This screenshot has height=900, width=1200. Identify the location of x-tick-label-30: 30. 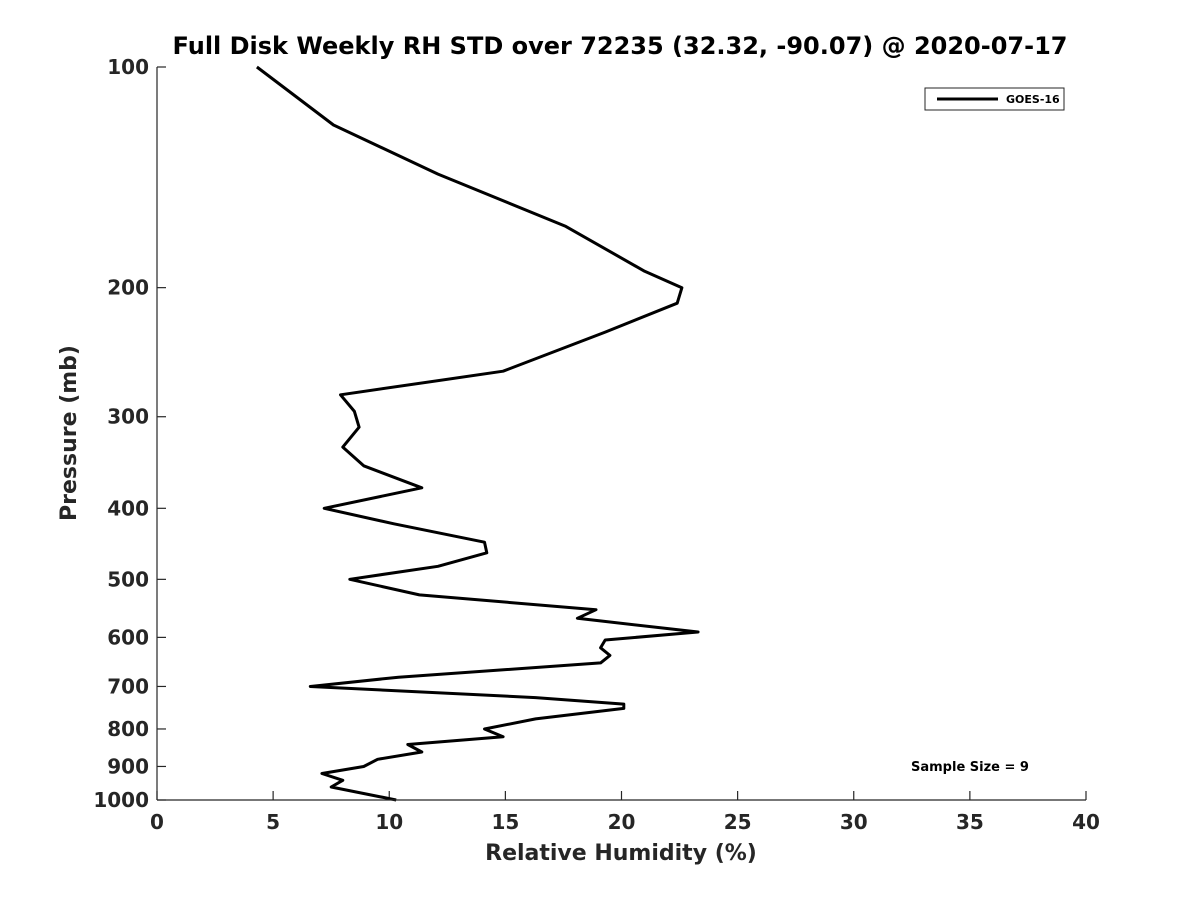
(854, 822).